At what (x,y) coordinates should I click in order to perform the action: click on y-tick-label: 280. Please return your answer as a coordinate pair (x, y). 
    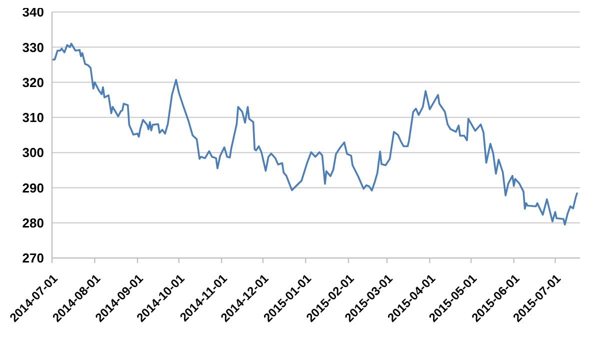
    Looking at the image, I should click on (33, 222).